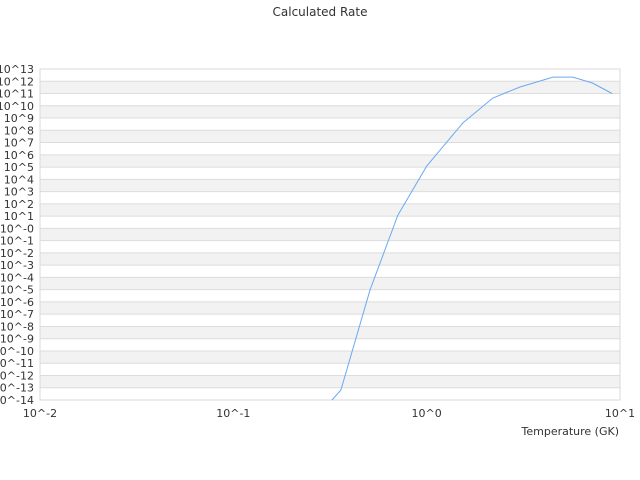 The image size is (640, 480). Describe the element at coordinates (19, 130) in the screenshot. I see `y-tick-label: 10^8` at that location.